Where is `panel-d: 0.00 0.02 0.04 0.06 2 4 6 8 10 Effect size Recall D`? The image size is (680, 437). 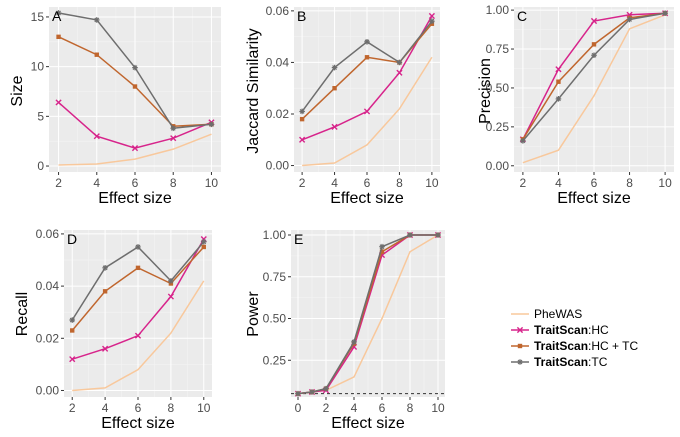
panel-d: 0.00 0.02 0.04 0.06 2 4 6 8 10 Effect size Recall D is located at coordinates (113, 329).